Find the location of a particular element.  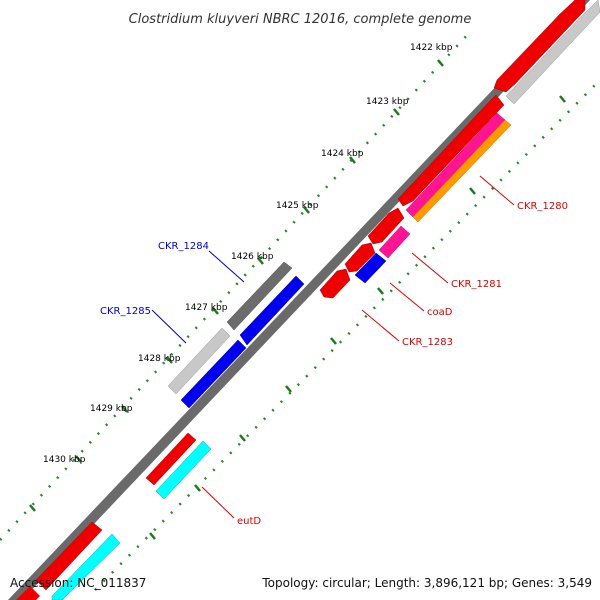

gene-label: CKR_1285 is located at coordinates (125, 311).